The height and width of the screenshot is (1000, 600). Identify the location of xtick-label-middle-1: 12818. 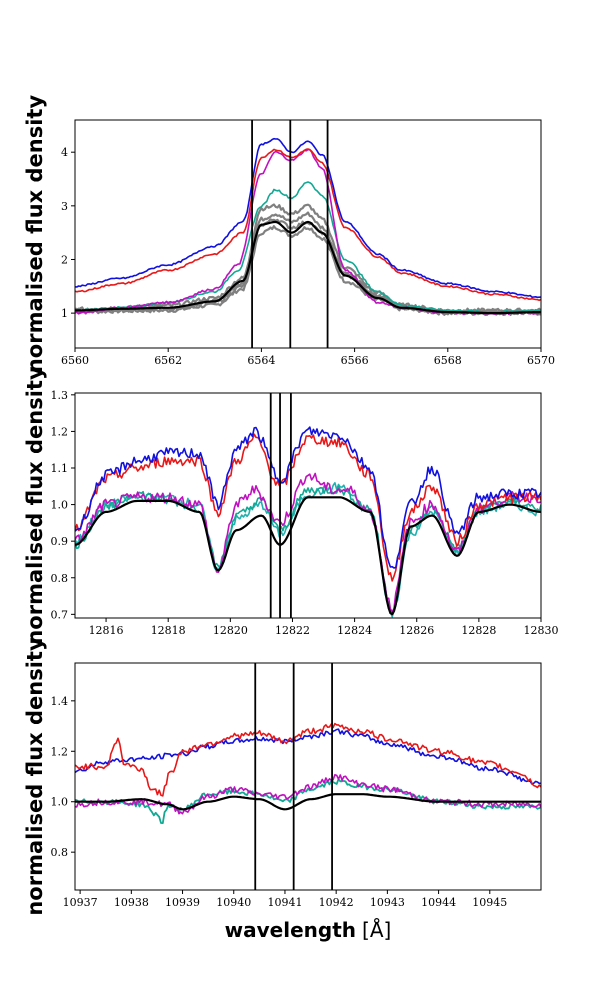
(168, 630).